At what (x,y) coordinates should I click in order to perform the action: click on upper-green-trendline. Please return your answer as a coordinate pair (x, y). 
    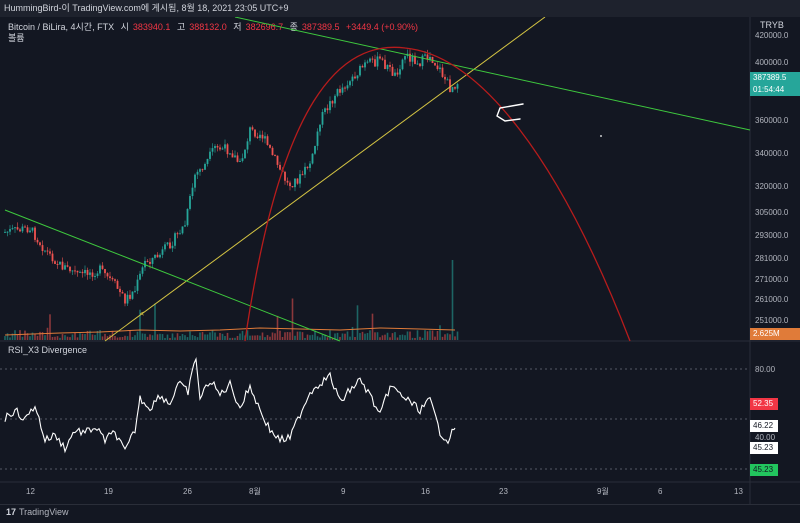
    Looking at the image, I should click on (492, 74).